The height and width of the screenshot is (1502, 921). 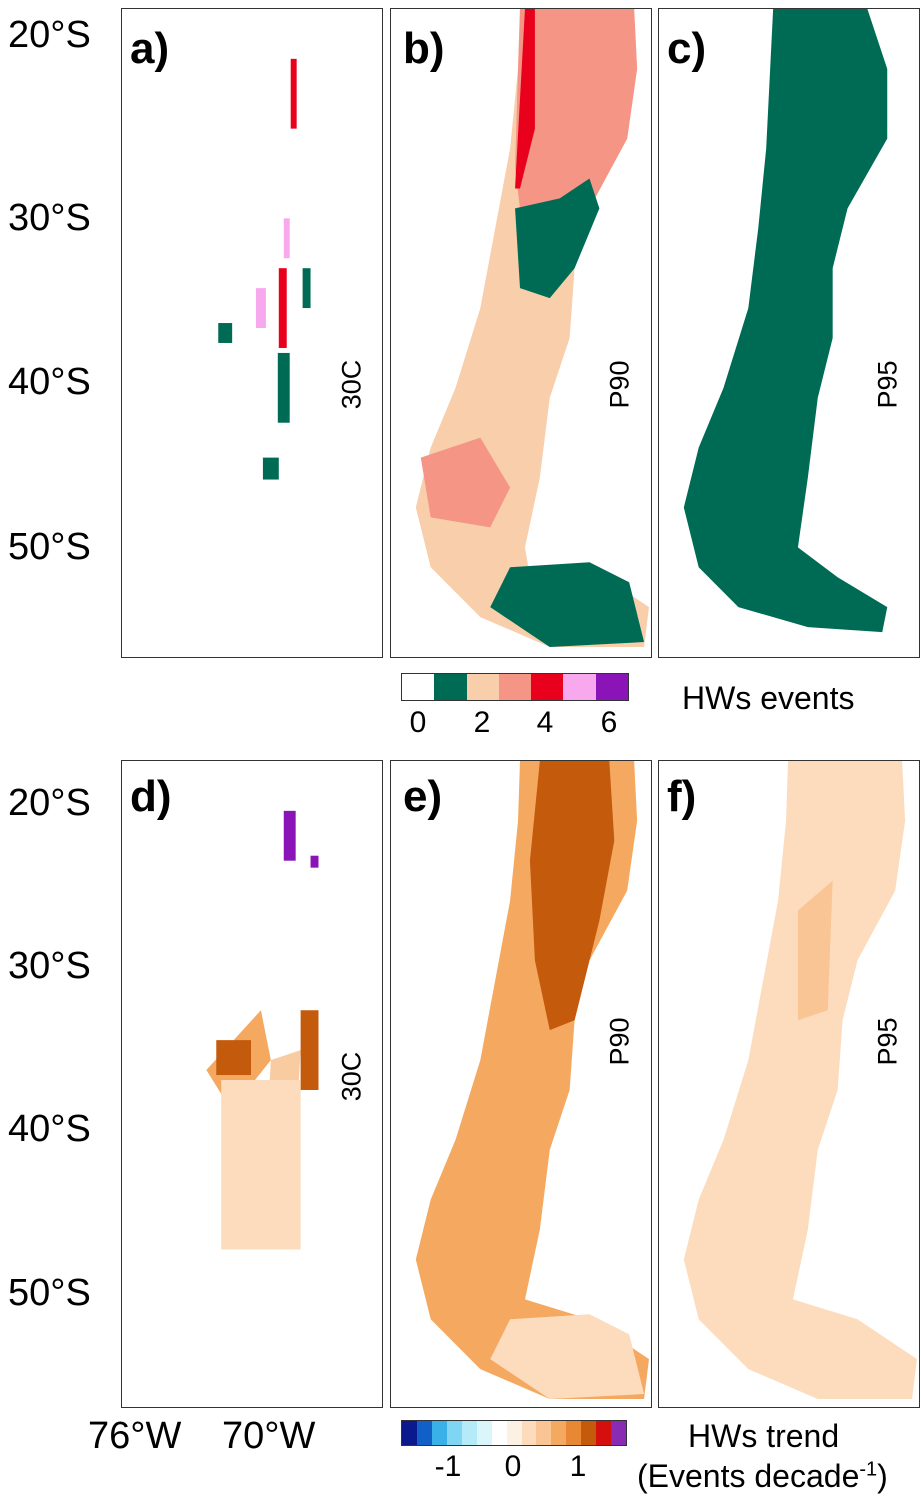 What do you see at coordinates (49, 1293) in the screenshot?
I see `lat-label-50s-bottom: 50°S` at bounding box center [49, 1293].